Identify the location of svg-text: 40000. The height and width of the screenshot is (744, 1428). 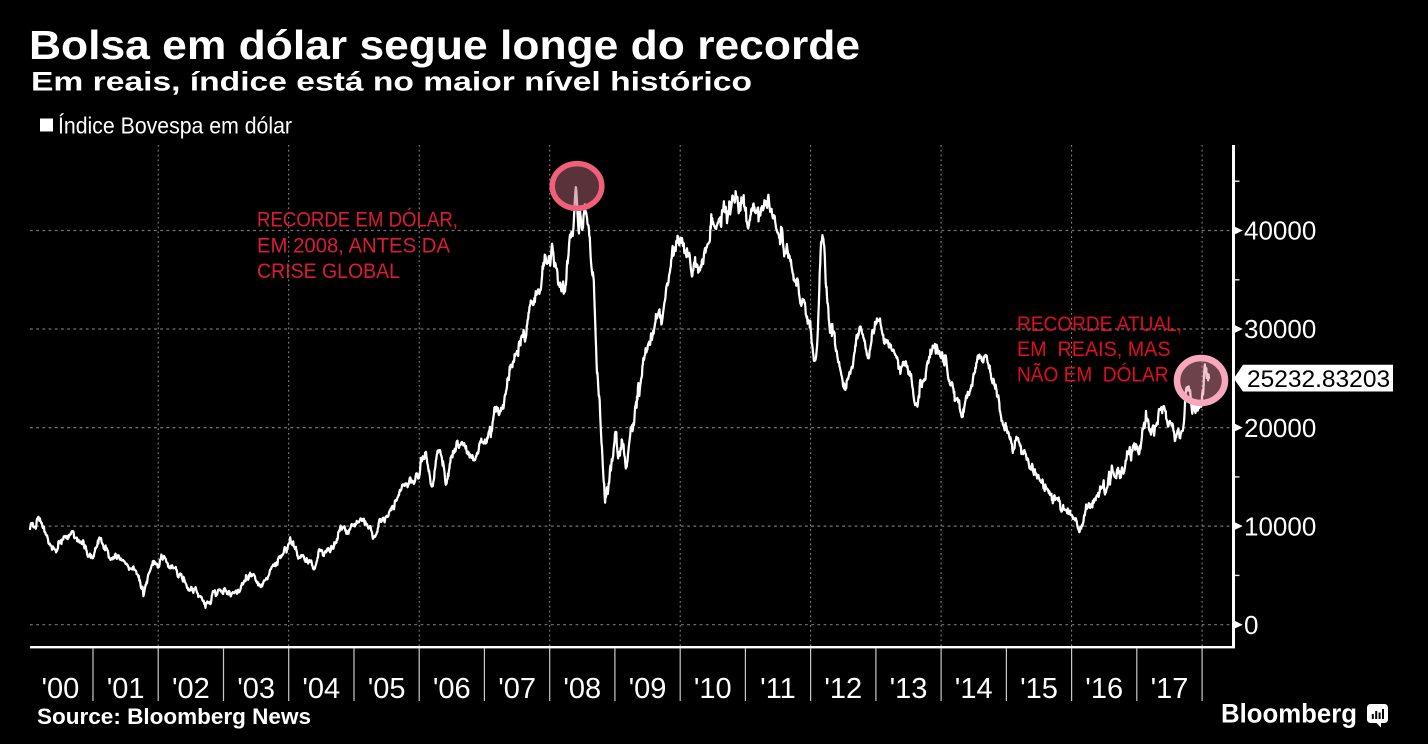
(1280, 231).